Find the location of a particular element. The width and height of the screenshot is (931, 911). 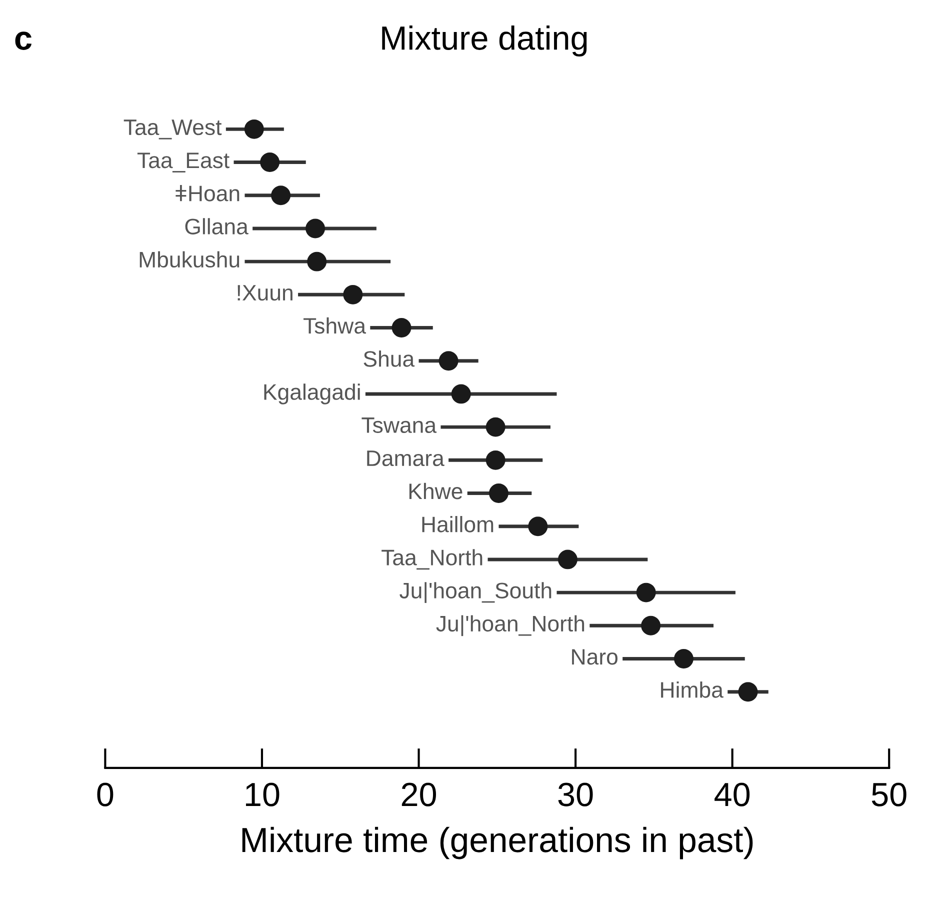

y-tick-label: Damara is located at coordinates (405, 458).